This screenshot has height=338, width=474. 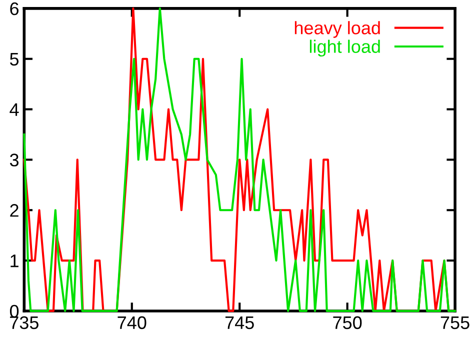 What do you see at coordinates (337, 29) in the screenshot?
I see `legend-label: heavy load` at bounding box center [337, 29].